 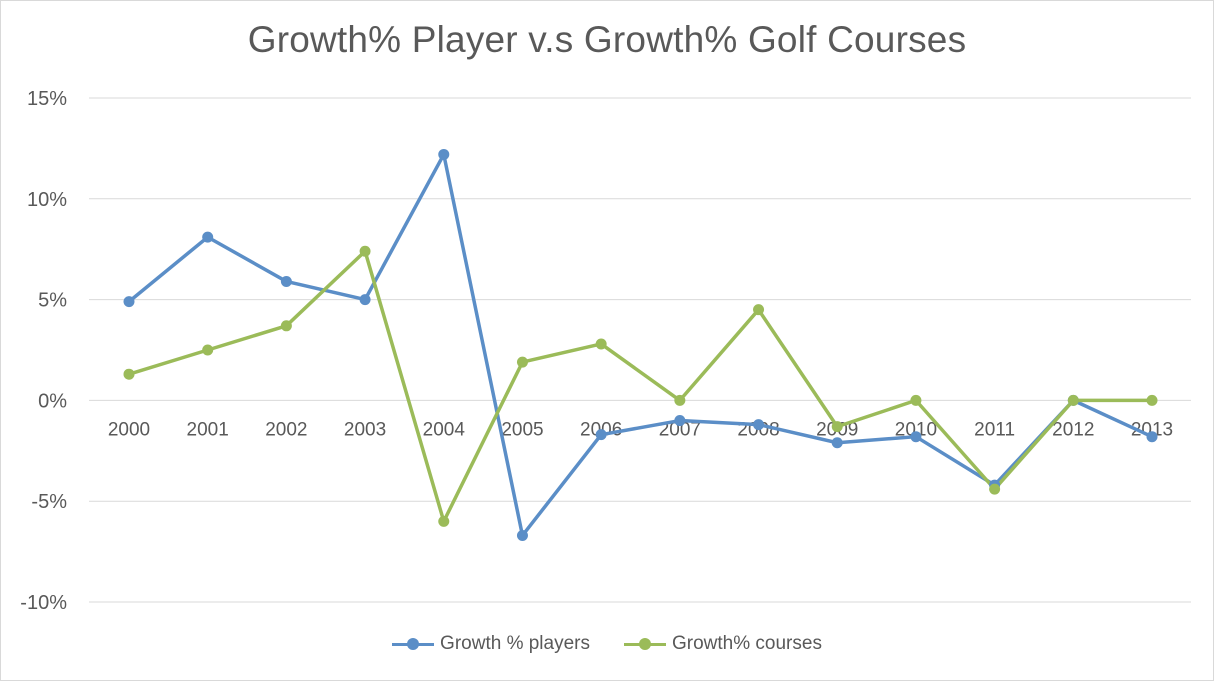 I want to click on legend-item-players: Growth % players, so click(x=491, y=644).